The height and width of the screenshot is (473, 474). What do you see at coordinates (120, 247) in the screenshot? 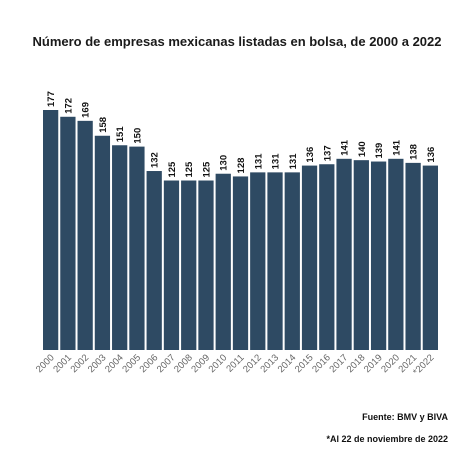
I see `bar-2004` at bounding box center [120, 247].